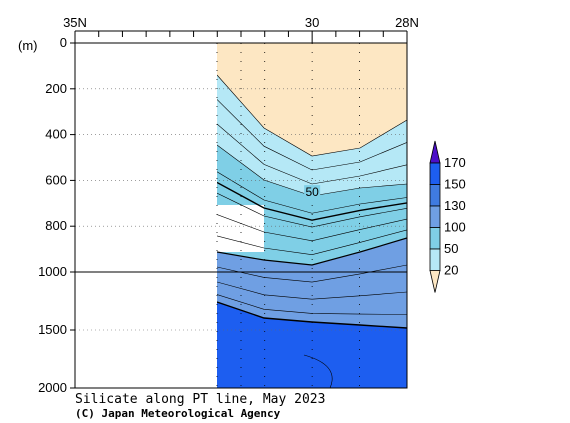  What do you see at coordinates (241, 29) in the screenshot?
I see `x-axis: 35N 30 28N` at bounding box center [241, 29].